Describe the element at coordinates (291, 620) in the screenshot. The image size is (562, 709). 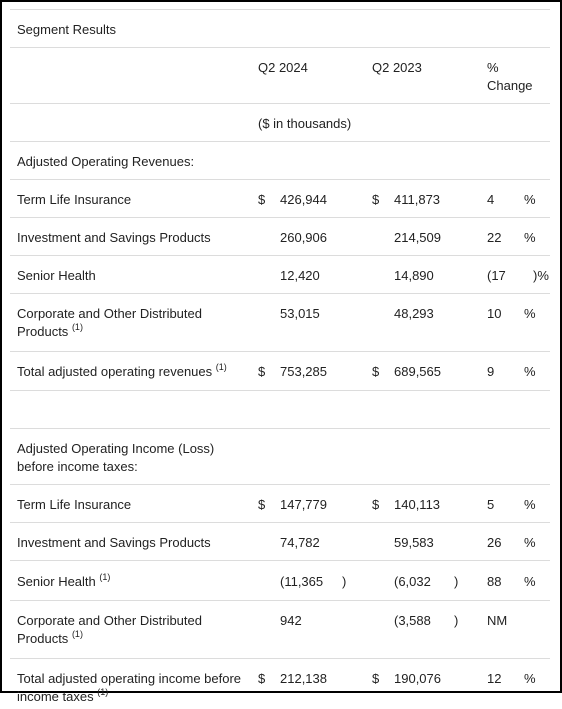
I see `value-q2-2024: 942` at that location.